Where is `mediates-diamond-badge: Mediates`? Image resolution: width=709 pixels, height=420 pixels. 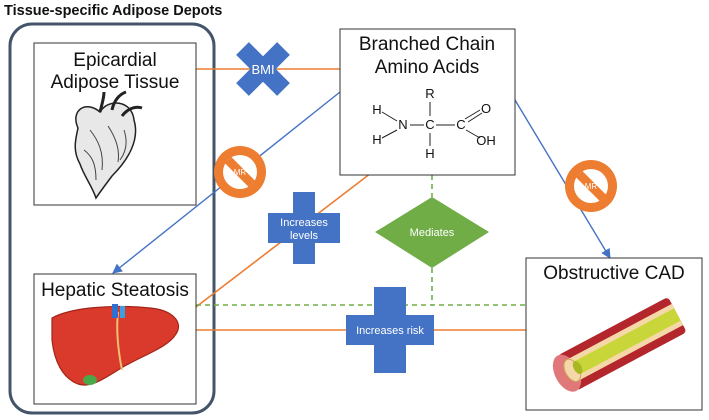
mediates-diamond-badge: Mediates is located at coordinates (432, 232).